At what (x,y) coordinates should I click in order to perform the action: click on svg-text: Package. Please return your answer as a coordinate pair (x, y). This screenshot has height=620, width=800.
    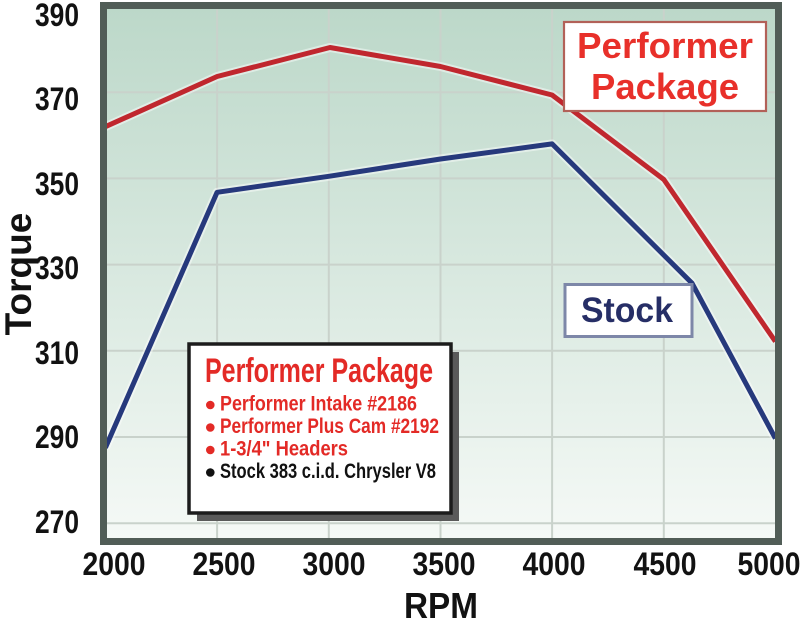
    Looking at the image, I should click on (665, 86).